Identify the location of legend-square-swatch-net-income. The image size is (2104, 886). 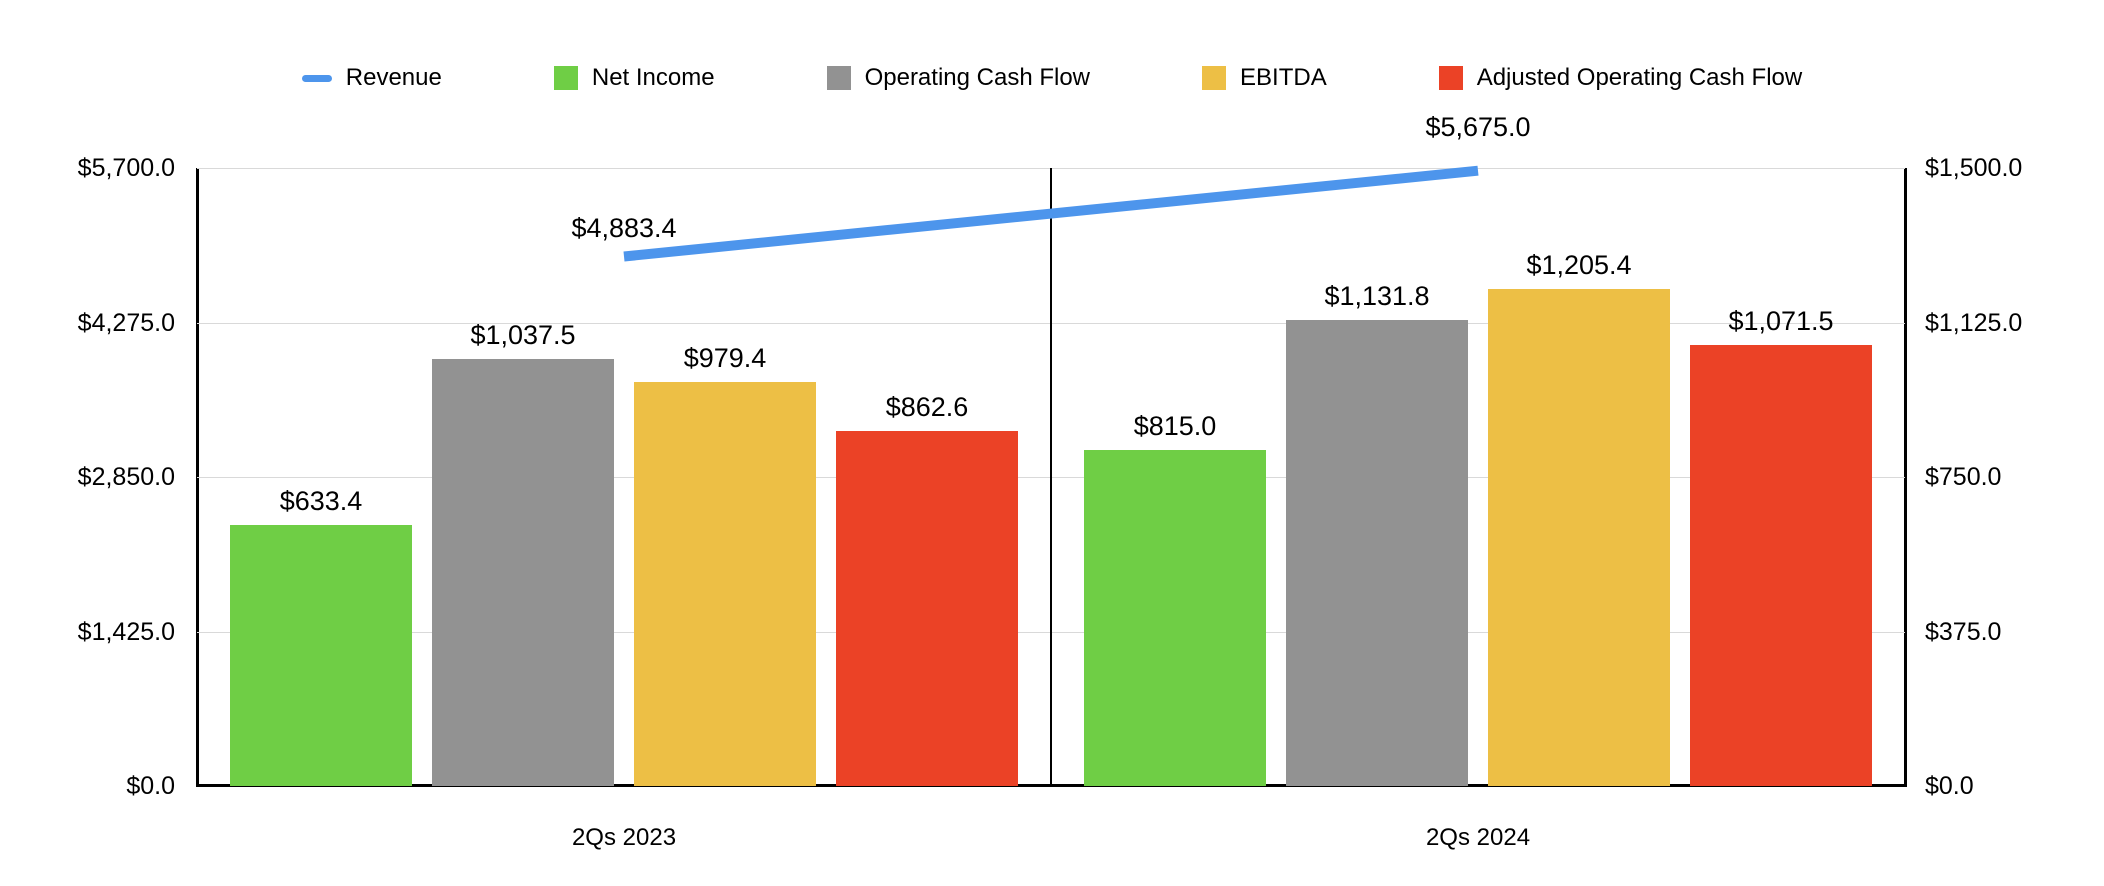
(565, 78).